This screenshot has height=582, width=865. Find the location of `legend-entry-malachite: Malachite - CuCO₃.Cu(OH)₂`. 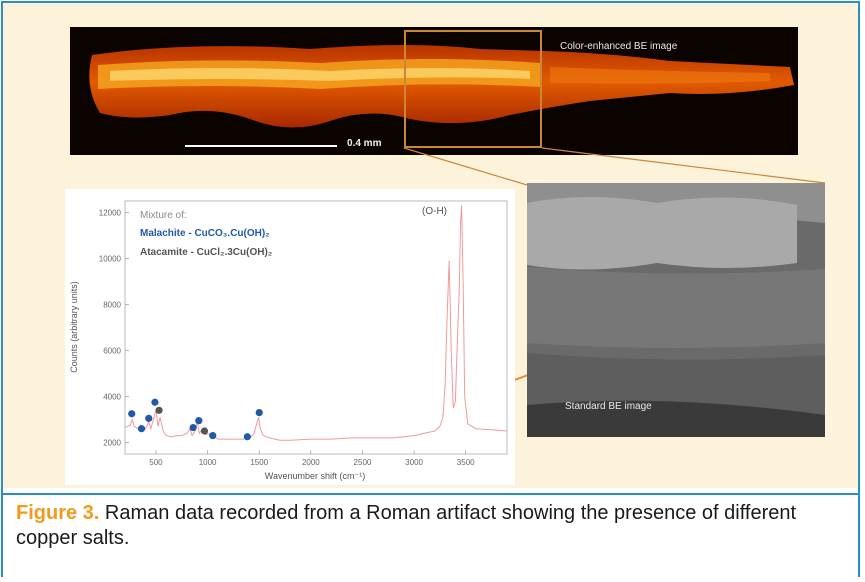

legend-entry-malachite: Malachite - CuCO₃.Cu(OH)₂ is located at coordinates (205, 233).